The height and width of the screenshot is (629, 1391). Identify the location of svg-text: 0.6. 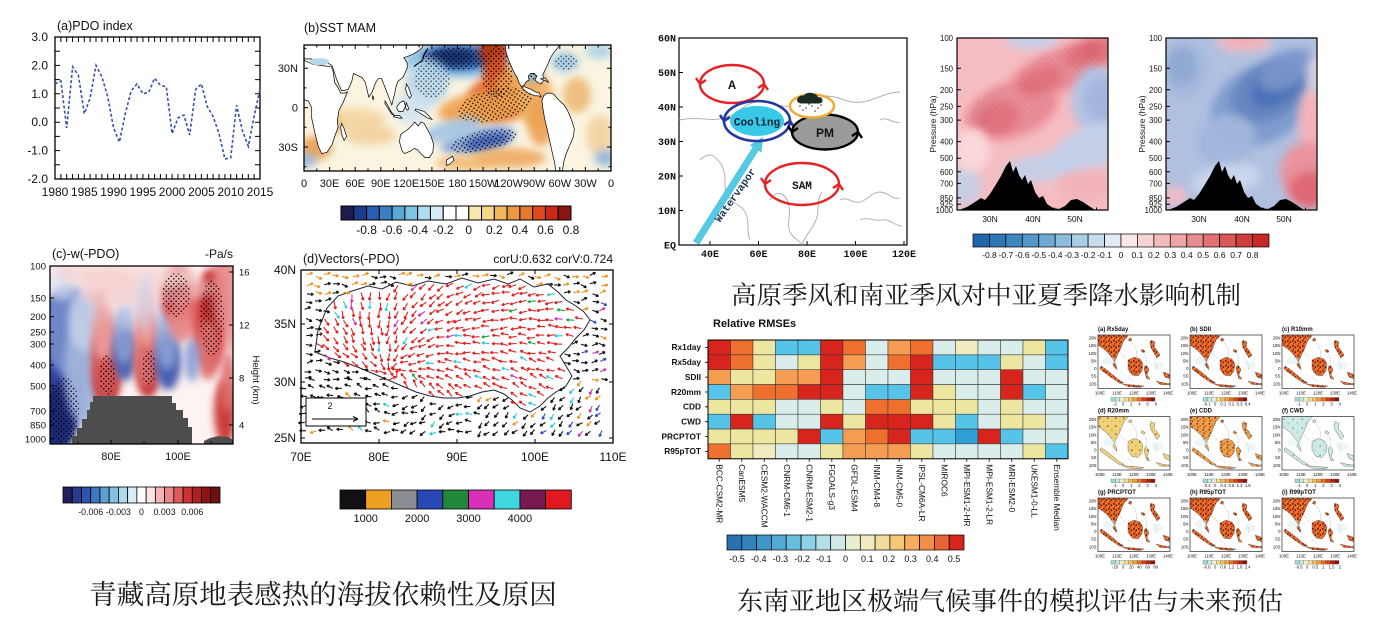
(1223, 567).